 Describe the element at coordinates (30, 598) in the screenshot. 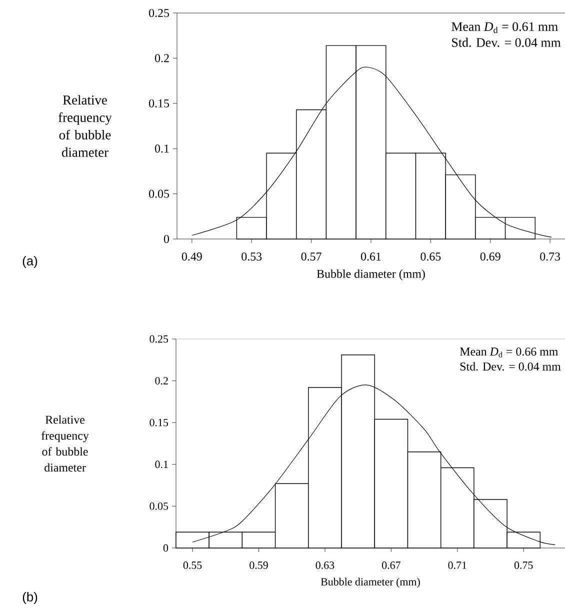

I see `text: (b)` at that location.